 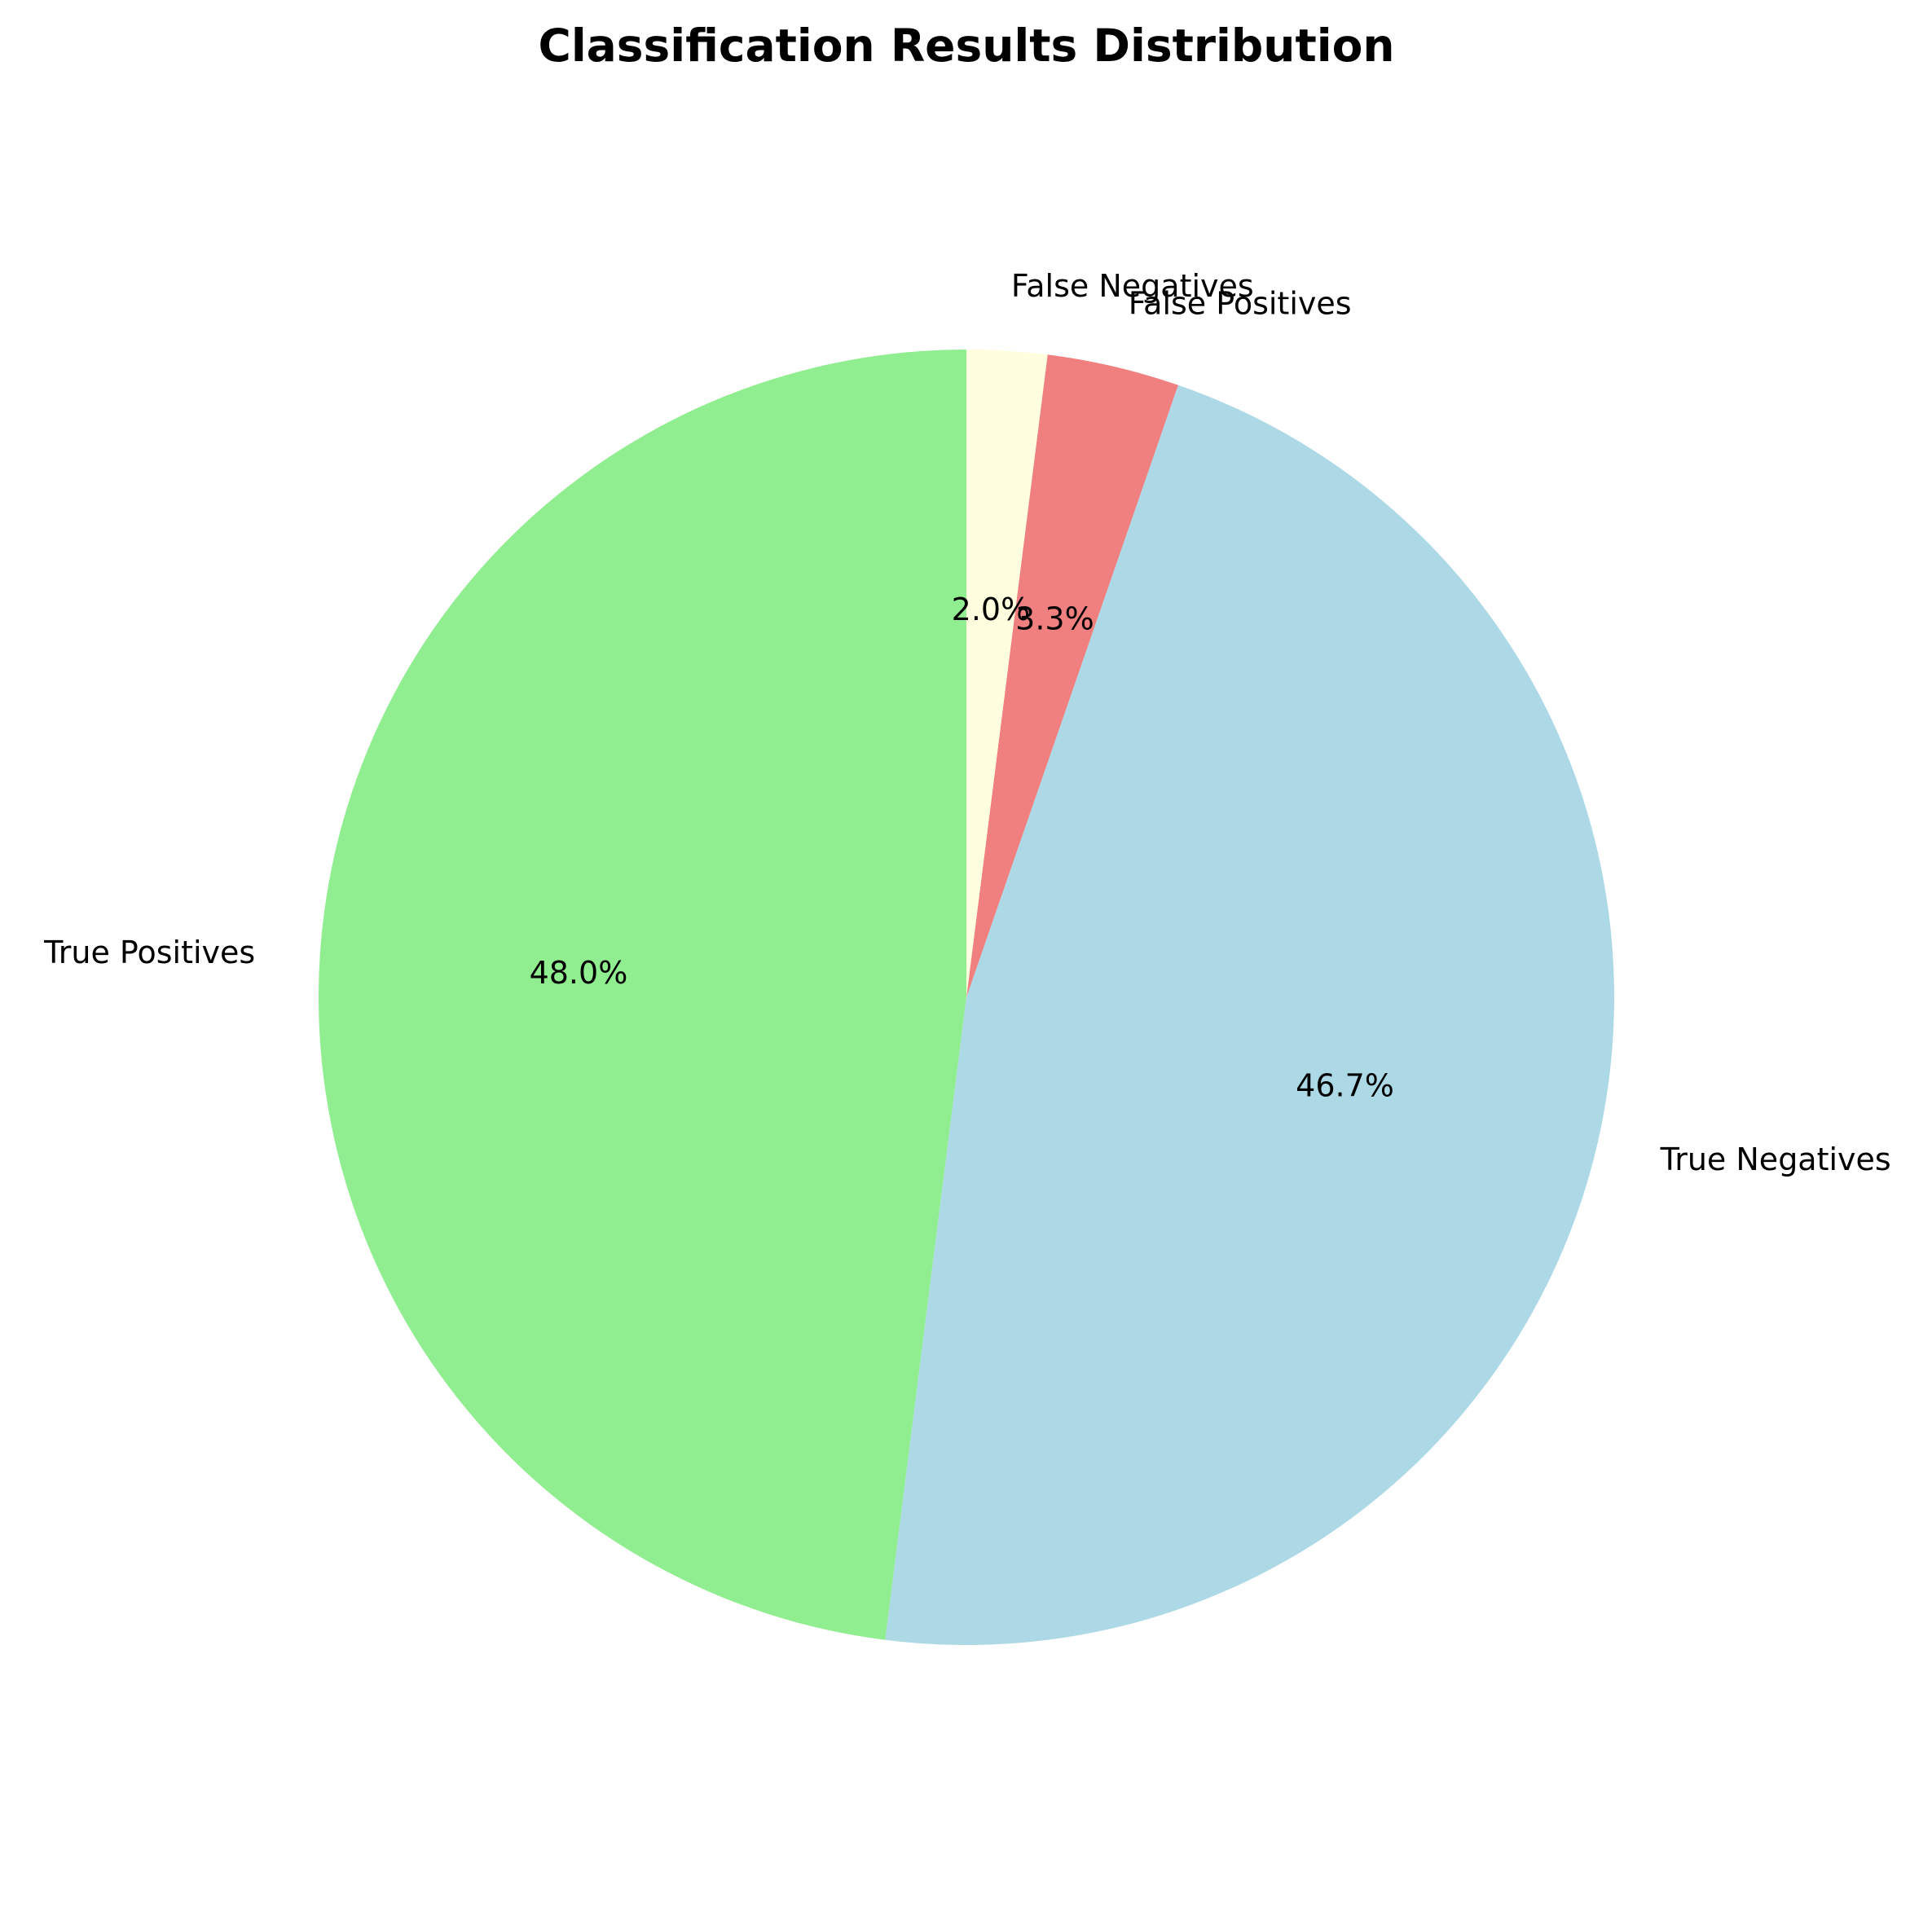 I want to click on slice-percent-true-positives: 48.0%, so click(x=579, y=973).